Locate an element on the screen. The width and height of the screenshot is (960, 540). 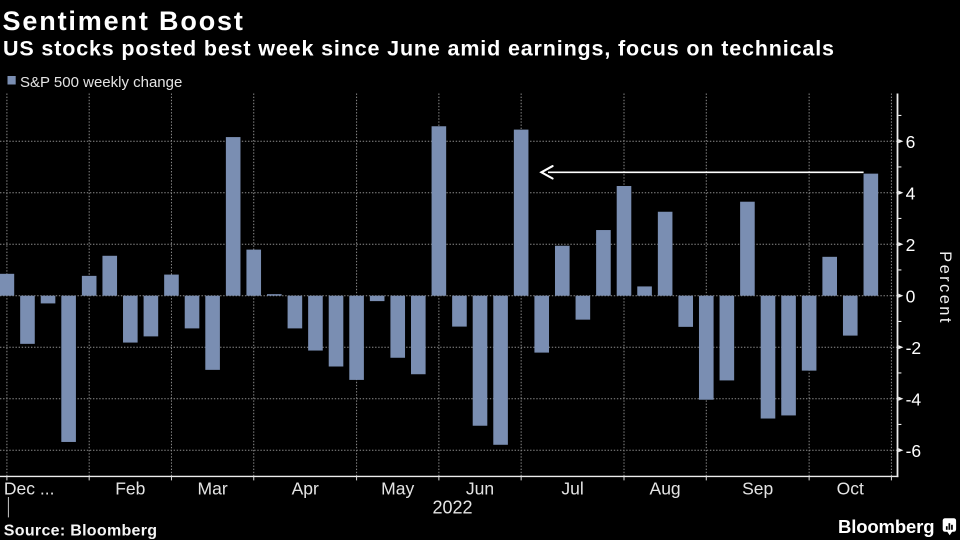
svg-text: Apr is located at coordinates (305, 489).